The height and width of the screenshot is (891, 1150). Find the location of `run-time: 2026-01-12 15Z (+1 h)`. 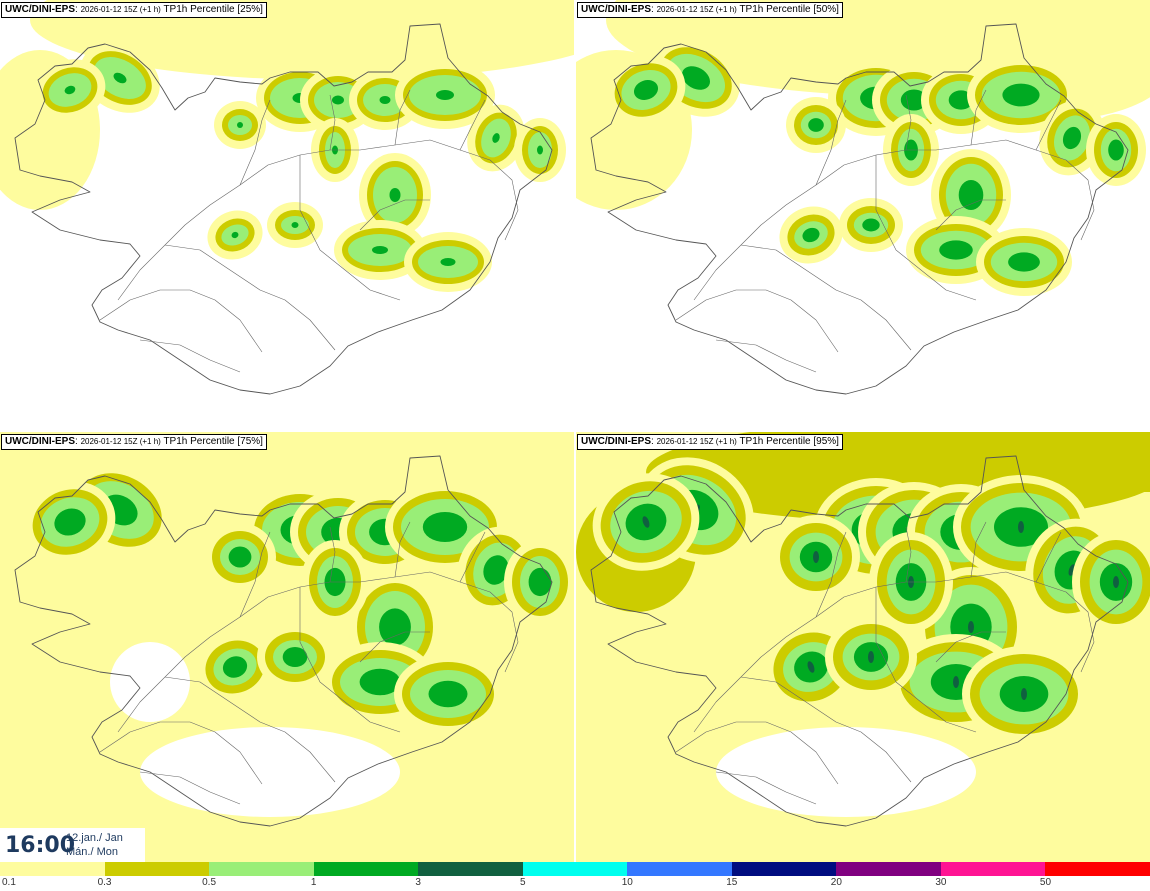

run-time: 2026-01-12 15Z (+1 h) is located at coordinates (120, 441).